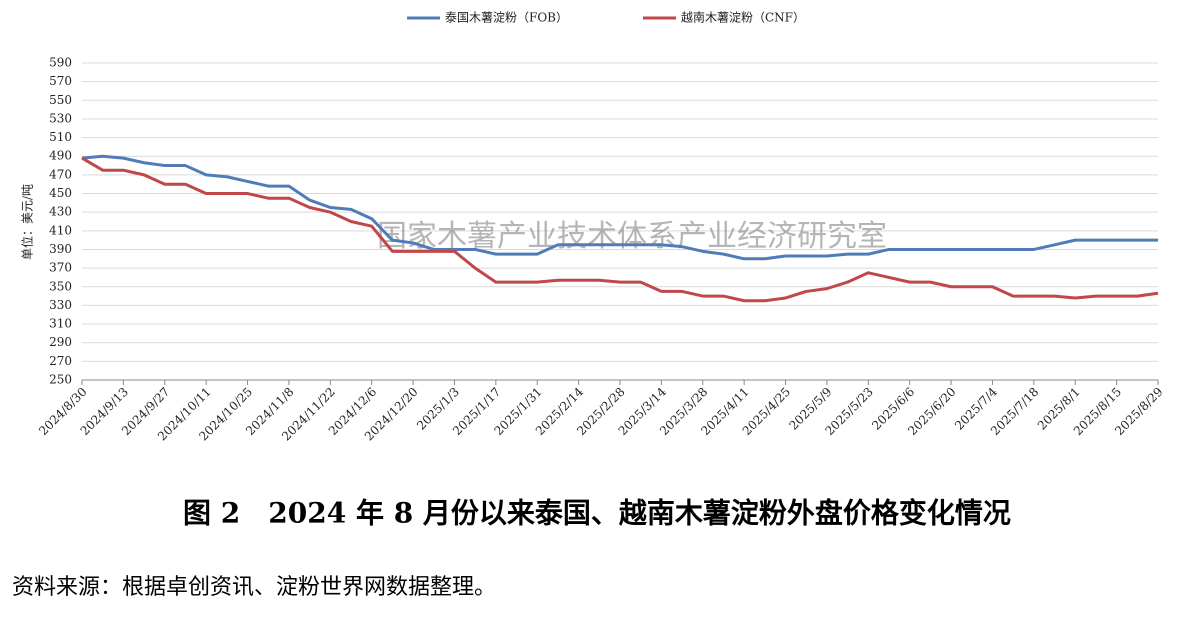 This screenshot has width=1179, height=621. What do you see at coordinates (60, 380) in the screenshot?
I see `y-tick-label: 250` at bounding box center [60, 380].